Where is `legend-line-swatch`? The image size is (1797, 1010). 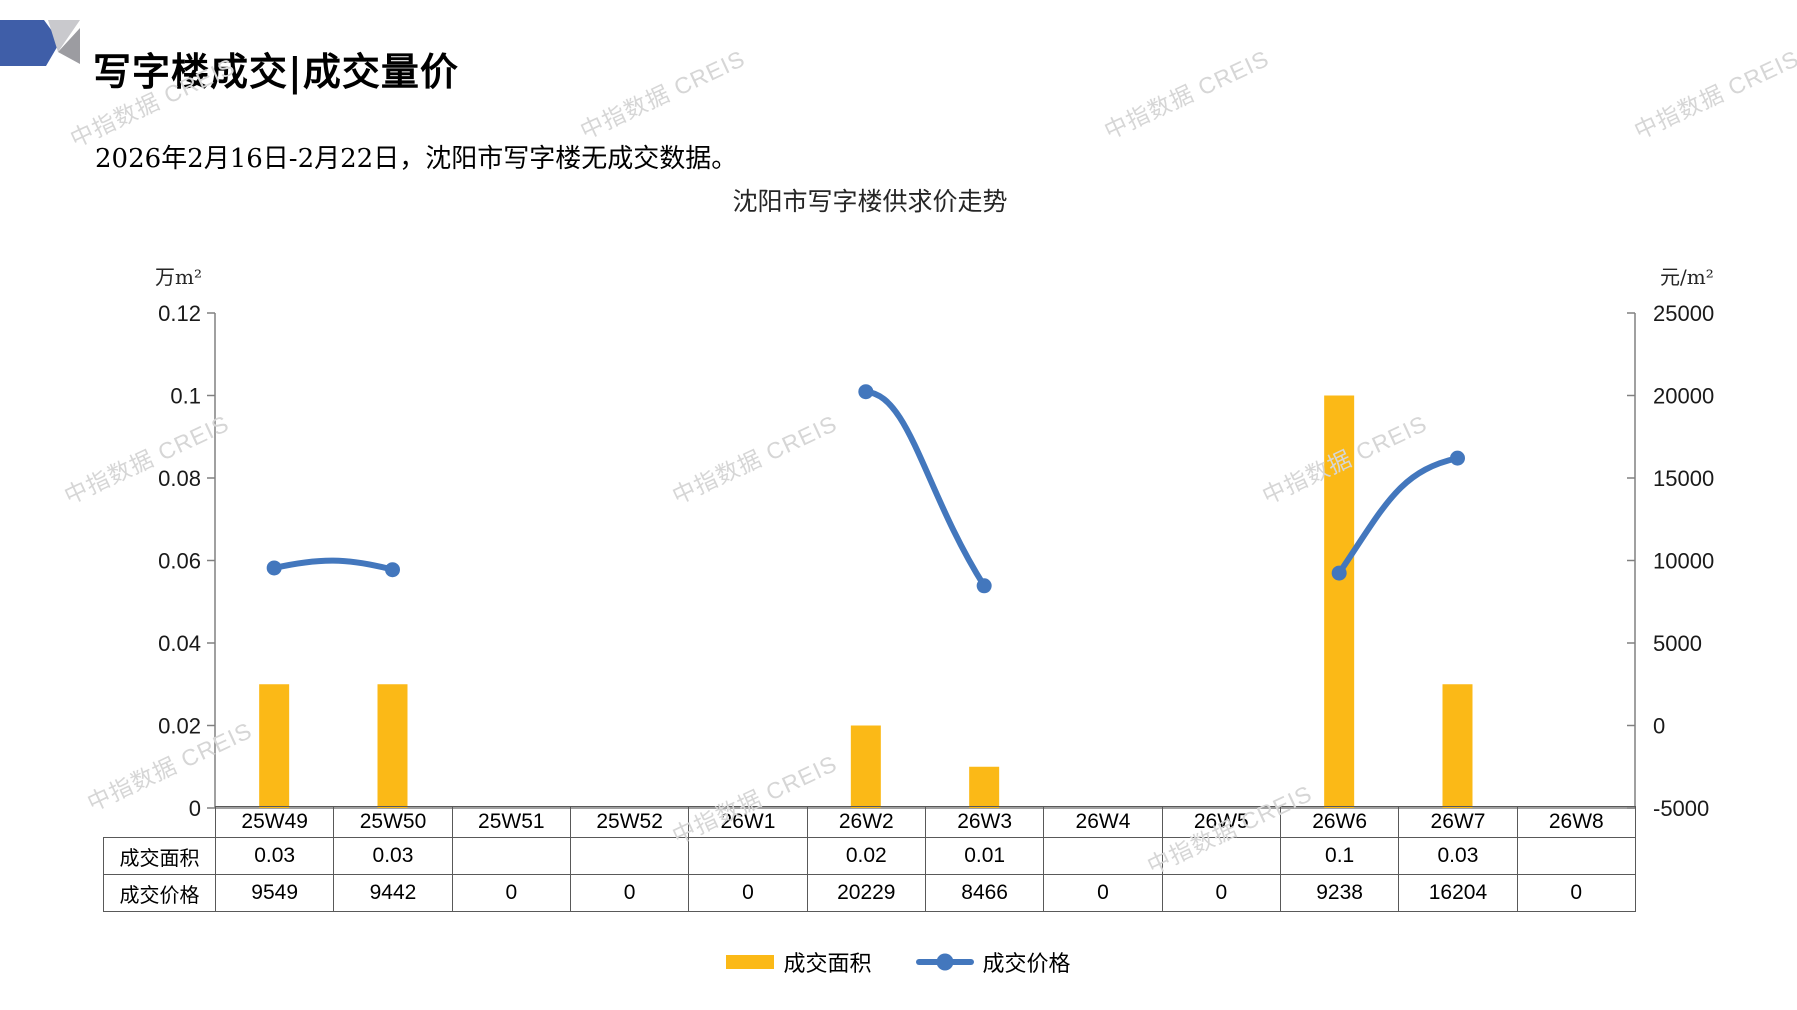
legend-line-swatch is located at coordinates (944, 962).